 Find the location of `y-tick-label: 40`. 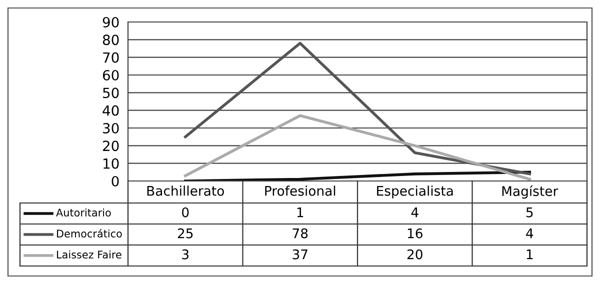

y-tick-label: 40 is located at coordinates (110, 110).